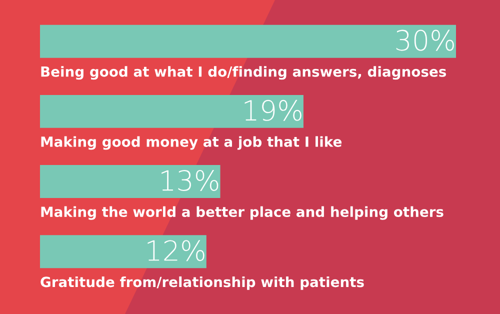  I want to click on data-label: 30%, so click(425, 40).